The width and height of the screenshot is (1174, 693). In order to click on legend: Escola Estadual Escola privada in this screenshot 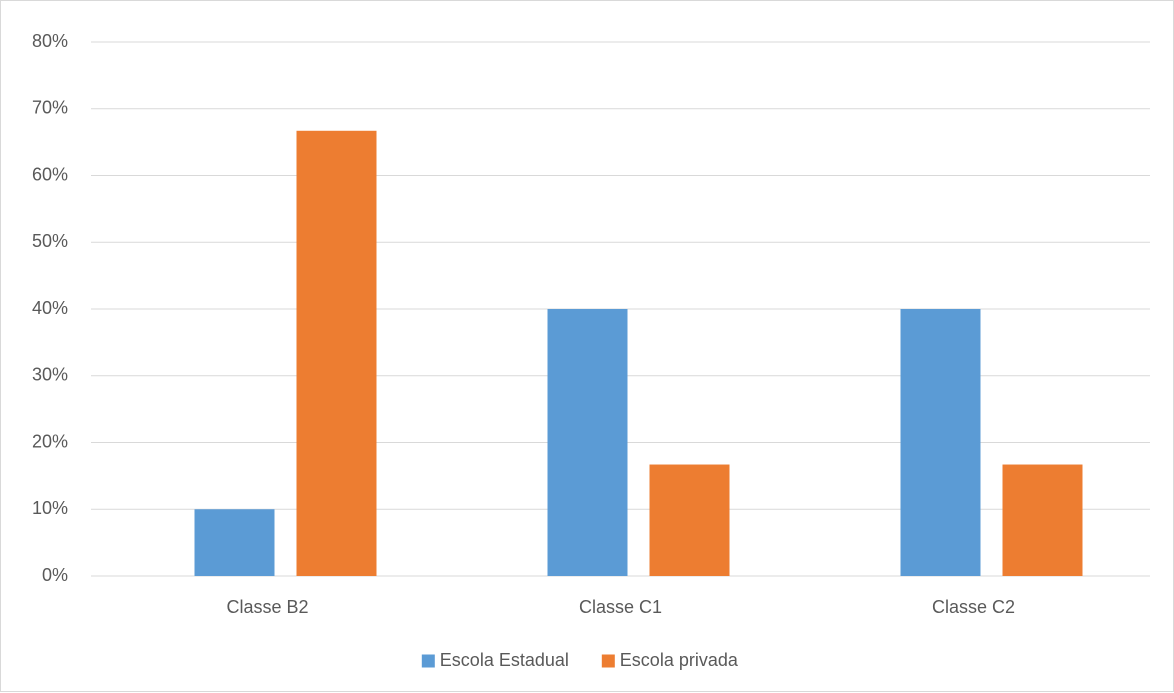, I will do `click(580, 660)`.